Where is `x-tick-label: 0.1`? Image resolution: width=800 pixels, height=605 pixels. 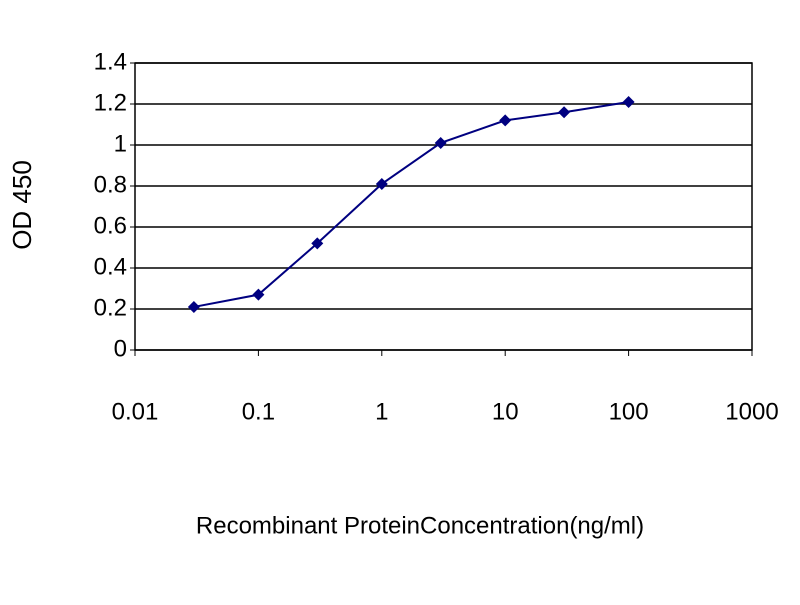
x-tick-label: 0.1 is located at coordinates (258, 411).